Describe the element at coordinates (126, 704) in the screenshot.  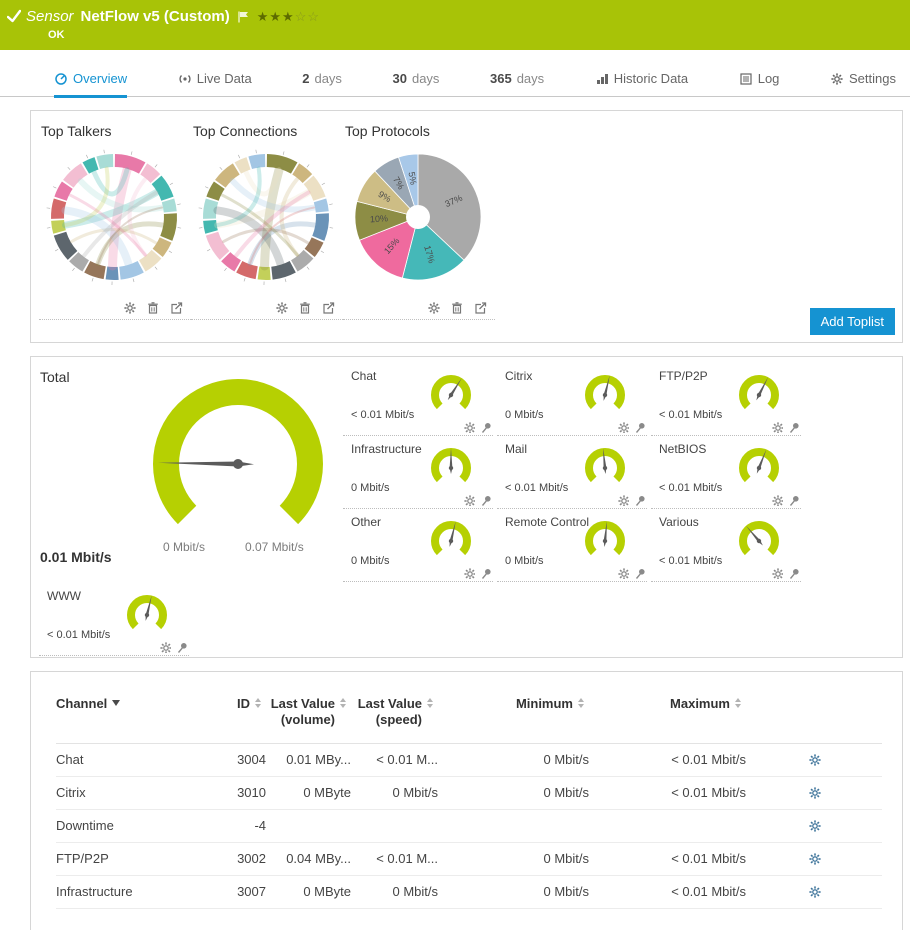
I see `column-header-channel: Channel` at that location.